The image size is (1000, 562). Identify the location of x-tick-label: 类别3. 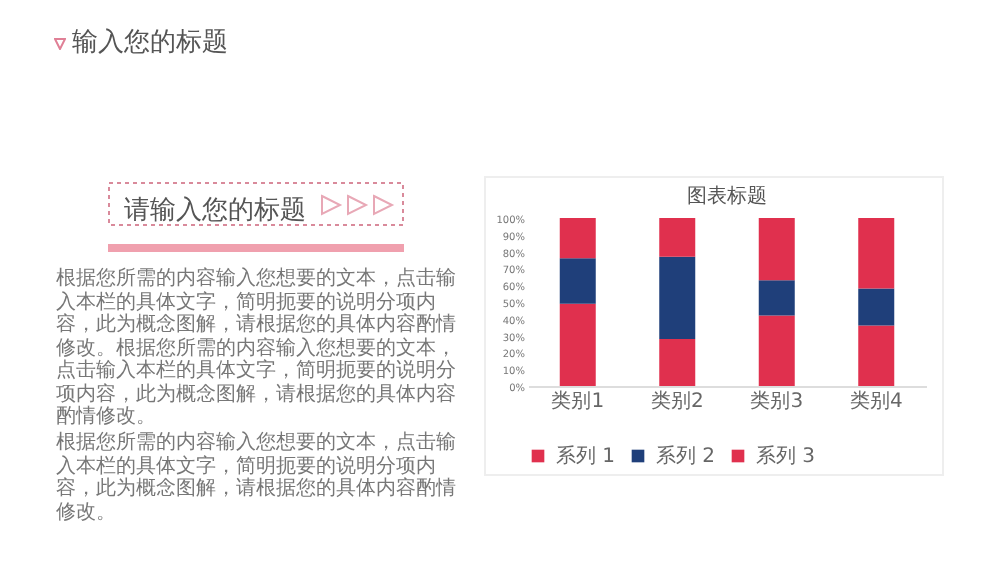
(777, 401).